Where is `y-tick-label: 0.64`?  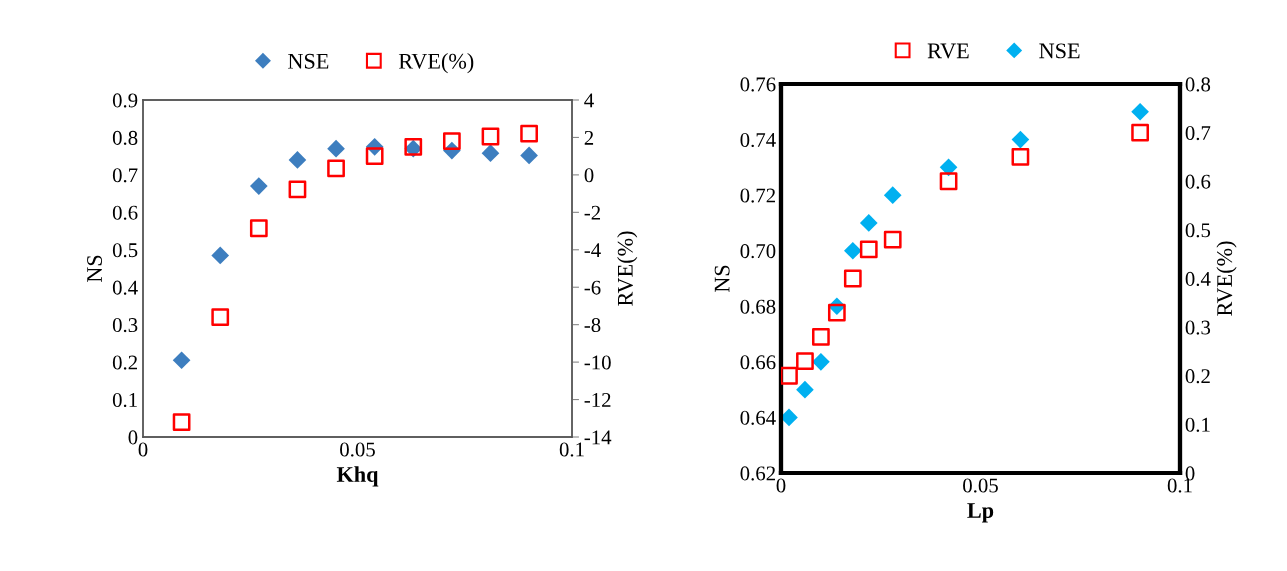 y-tick-label: 0.64 is located at coordinates (758, 417).